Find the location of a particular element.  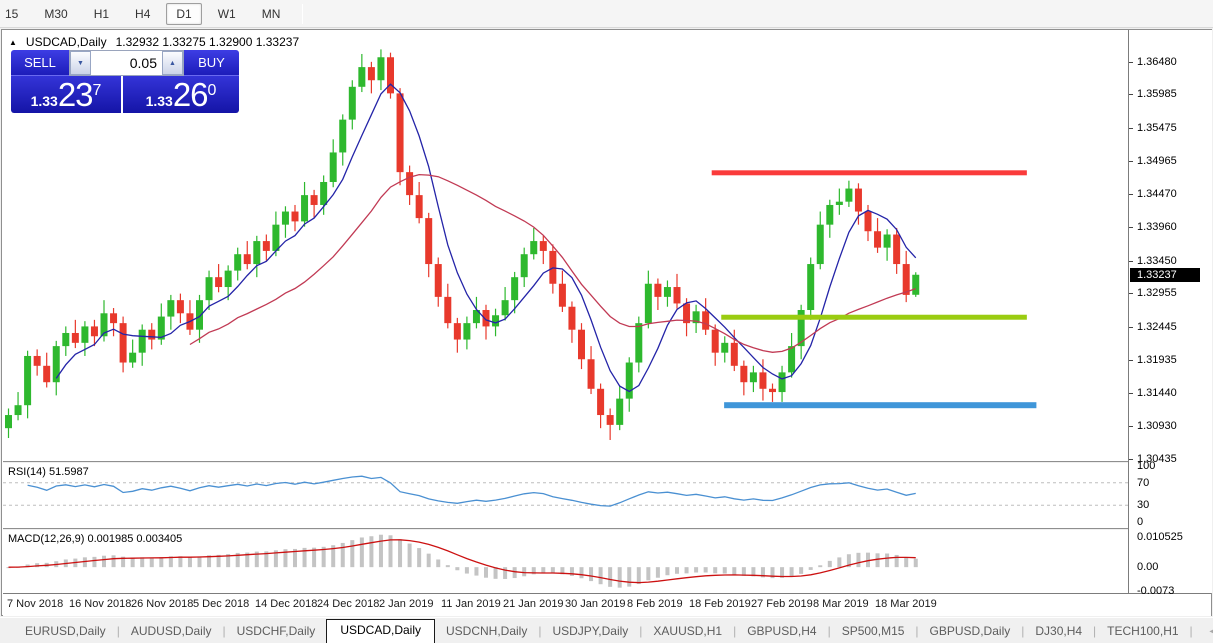

rsi-pane: RSI(14) 51.5987 is located at coordinates (565, 495).